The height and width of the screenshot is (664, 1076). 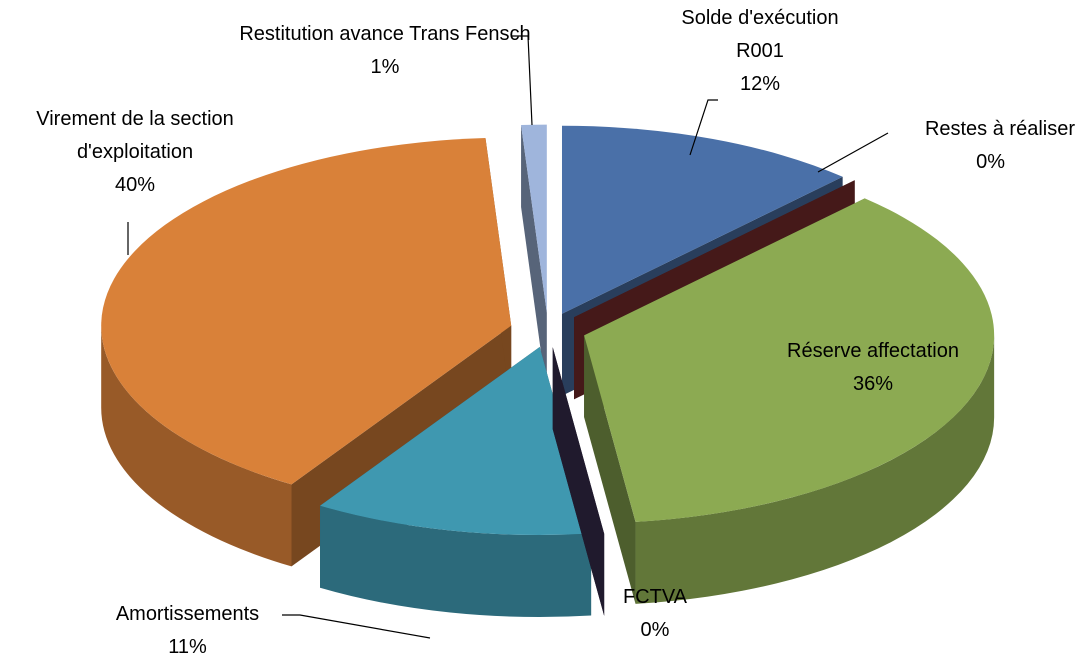 I want to click on slice-label: Solde d'exécution R001 12%, so click(x=760, y=51).